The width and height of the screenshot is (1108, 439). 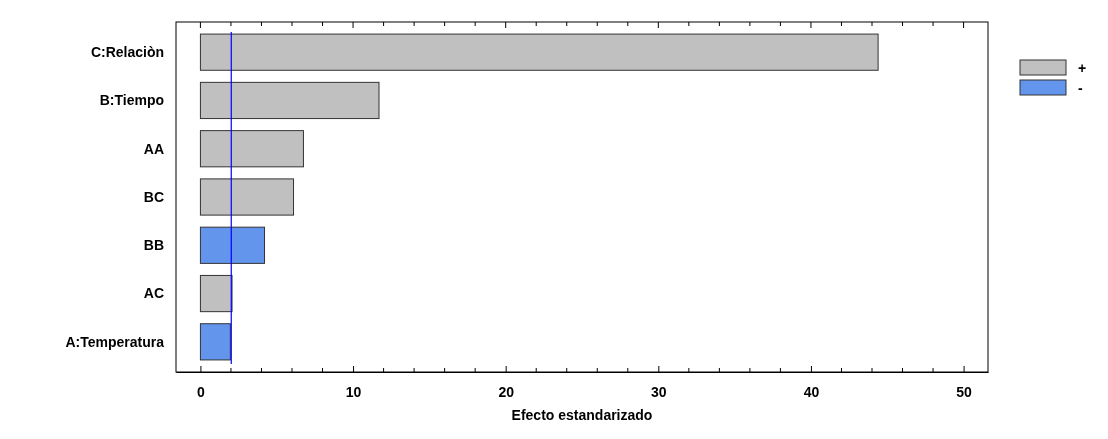 What do you see at coordinates (1082, 67) in the screenshot?
I see `legend-label: +` at bounding box center [1082, 67].